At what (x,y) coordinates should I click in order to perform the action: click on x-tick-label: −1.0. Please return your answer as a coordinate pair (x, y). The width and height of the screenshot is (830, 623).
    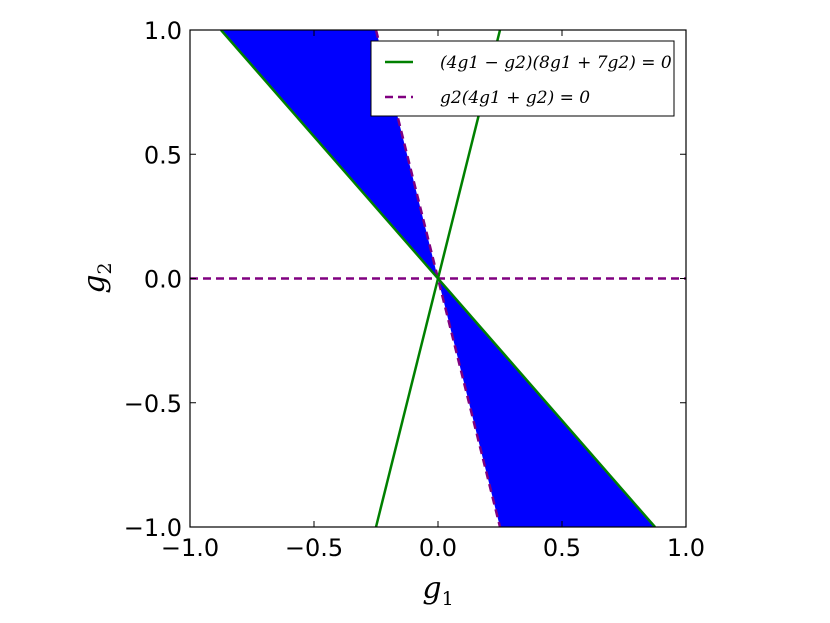
    Looking at the image, I should click on (190, 548).